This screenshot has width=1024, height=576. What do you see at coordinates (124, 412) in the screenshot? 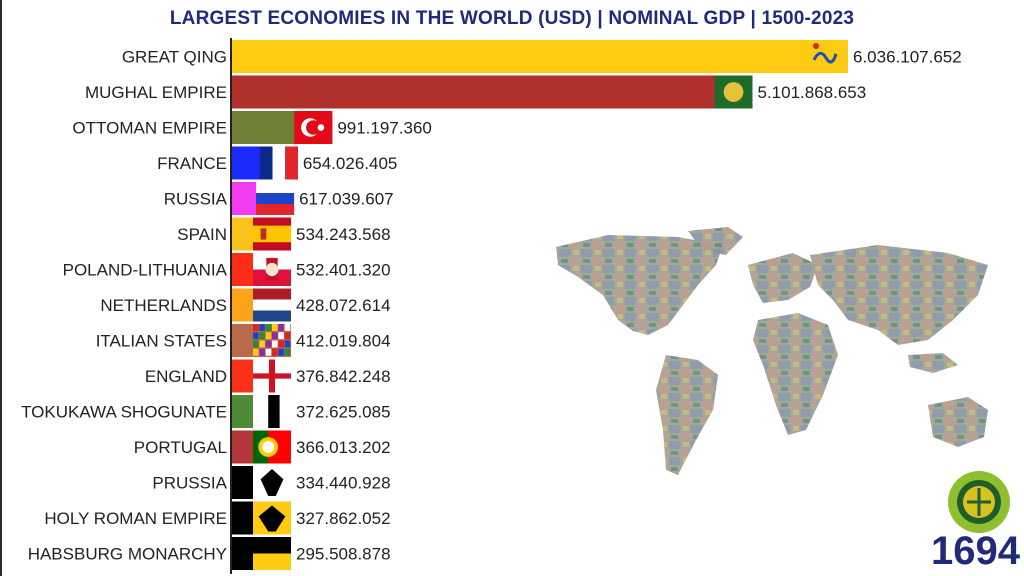
I see `category-label: TOKUKAWA SHOGUNATE` at bounding box center [124, 412].